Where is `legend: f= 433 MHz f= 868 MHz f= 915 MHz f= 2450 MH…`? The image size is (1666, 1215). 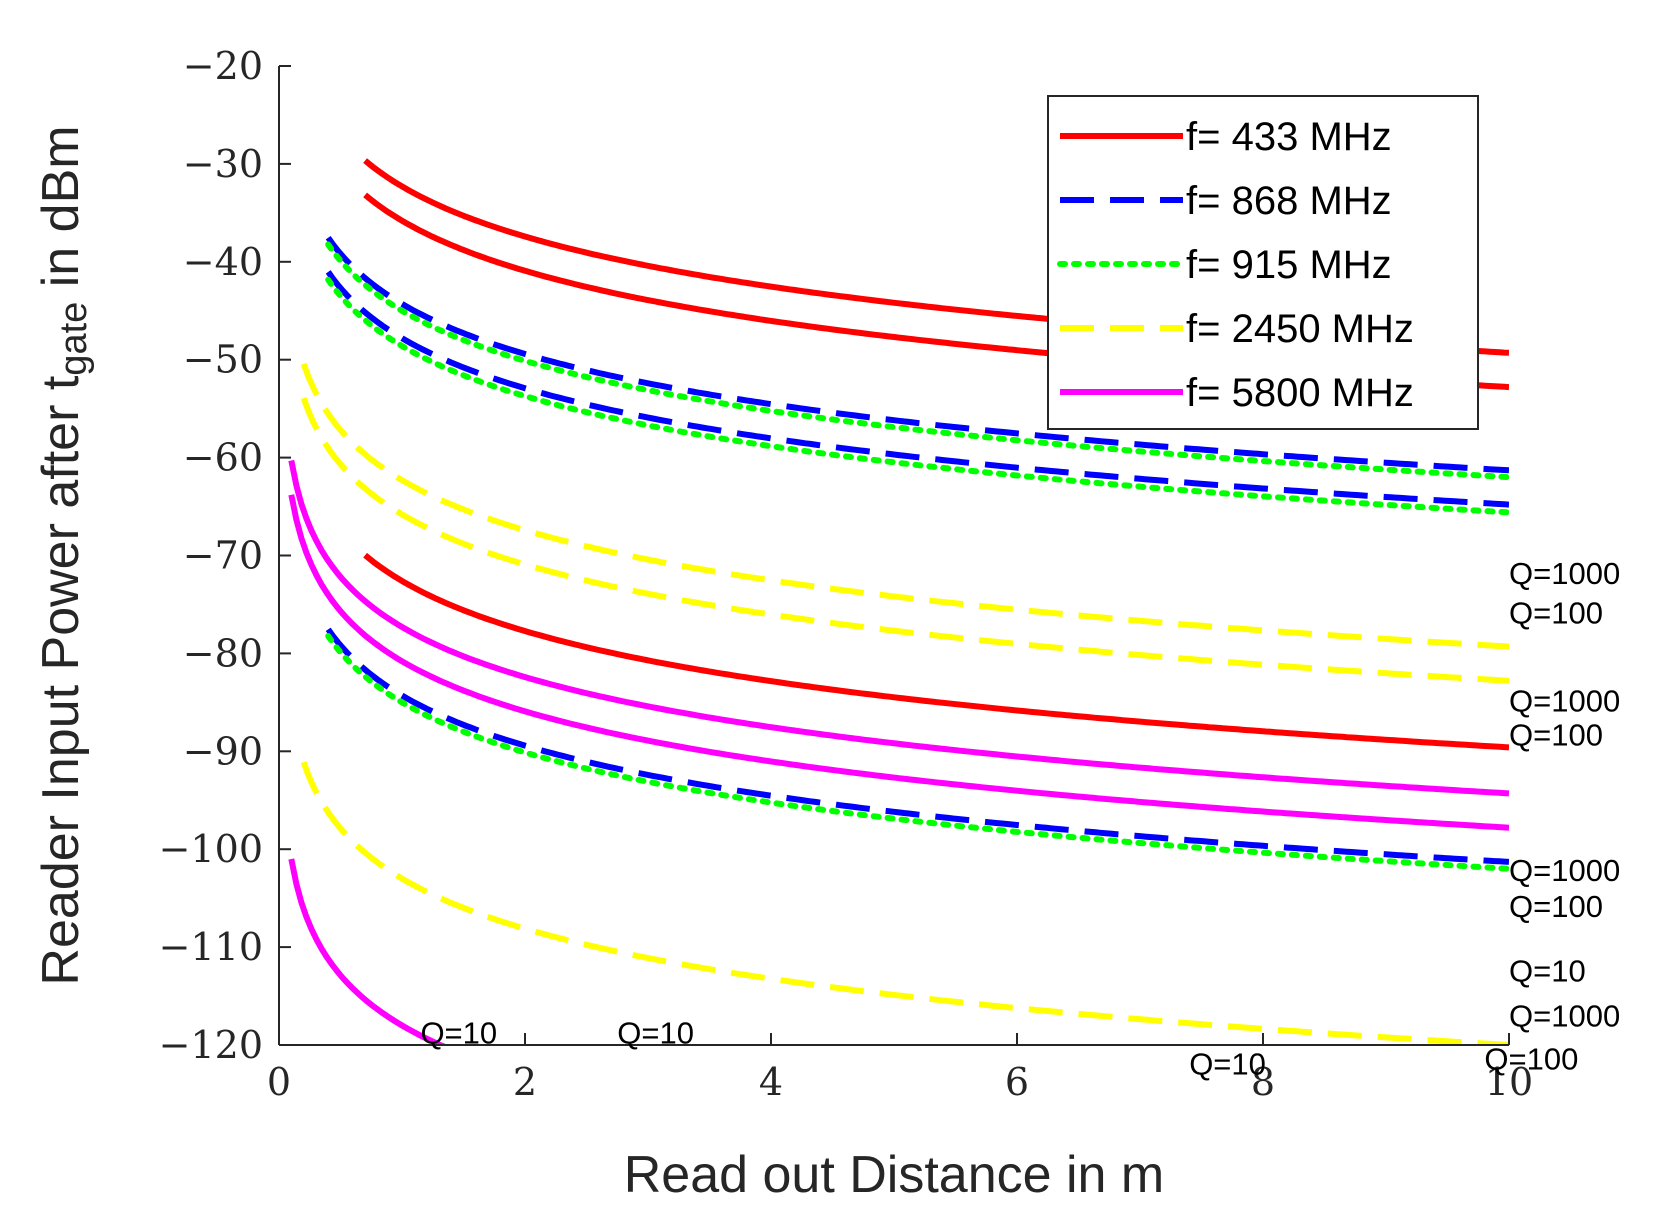 legend: f= 433 MHz f= 868 MHz f= 915 MHz f= 2450 MH… is located at coordinates (1263, 262).